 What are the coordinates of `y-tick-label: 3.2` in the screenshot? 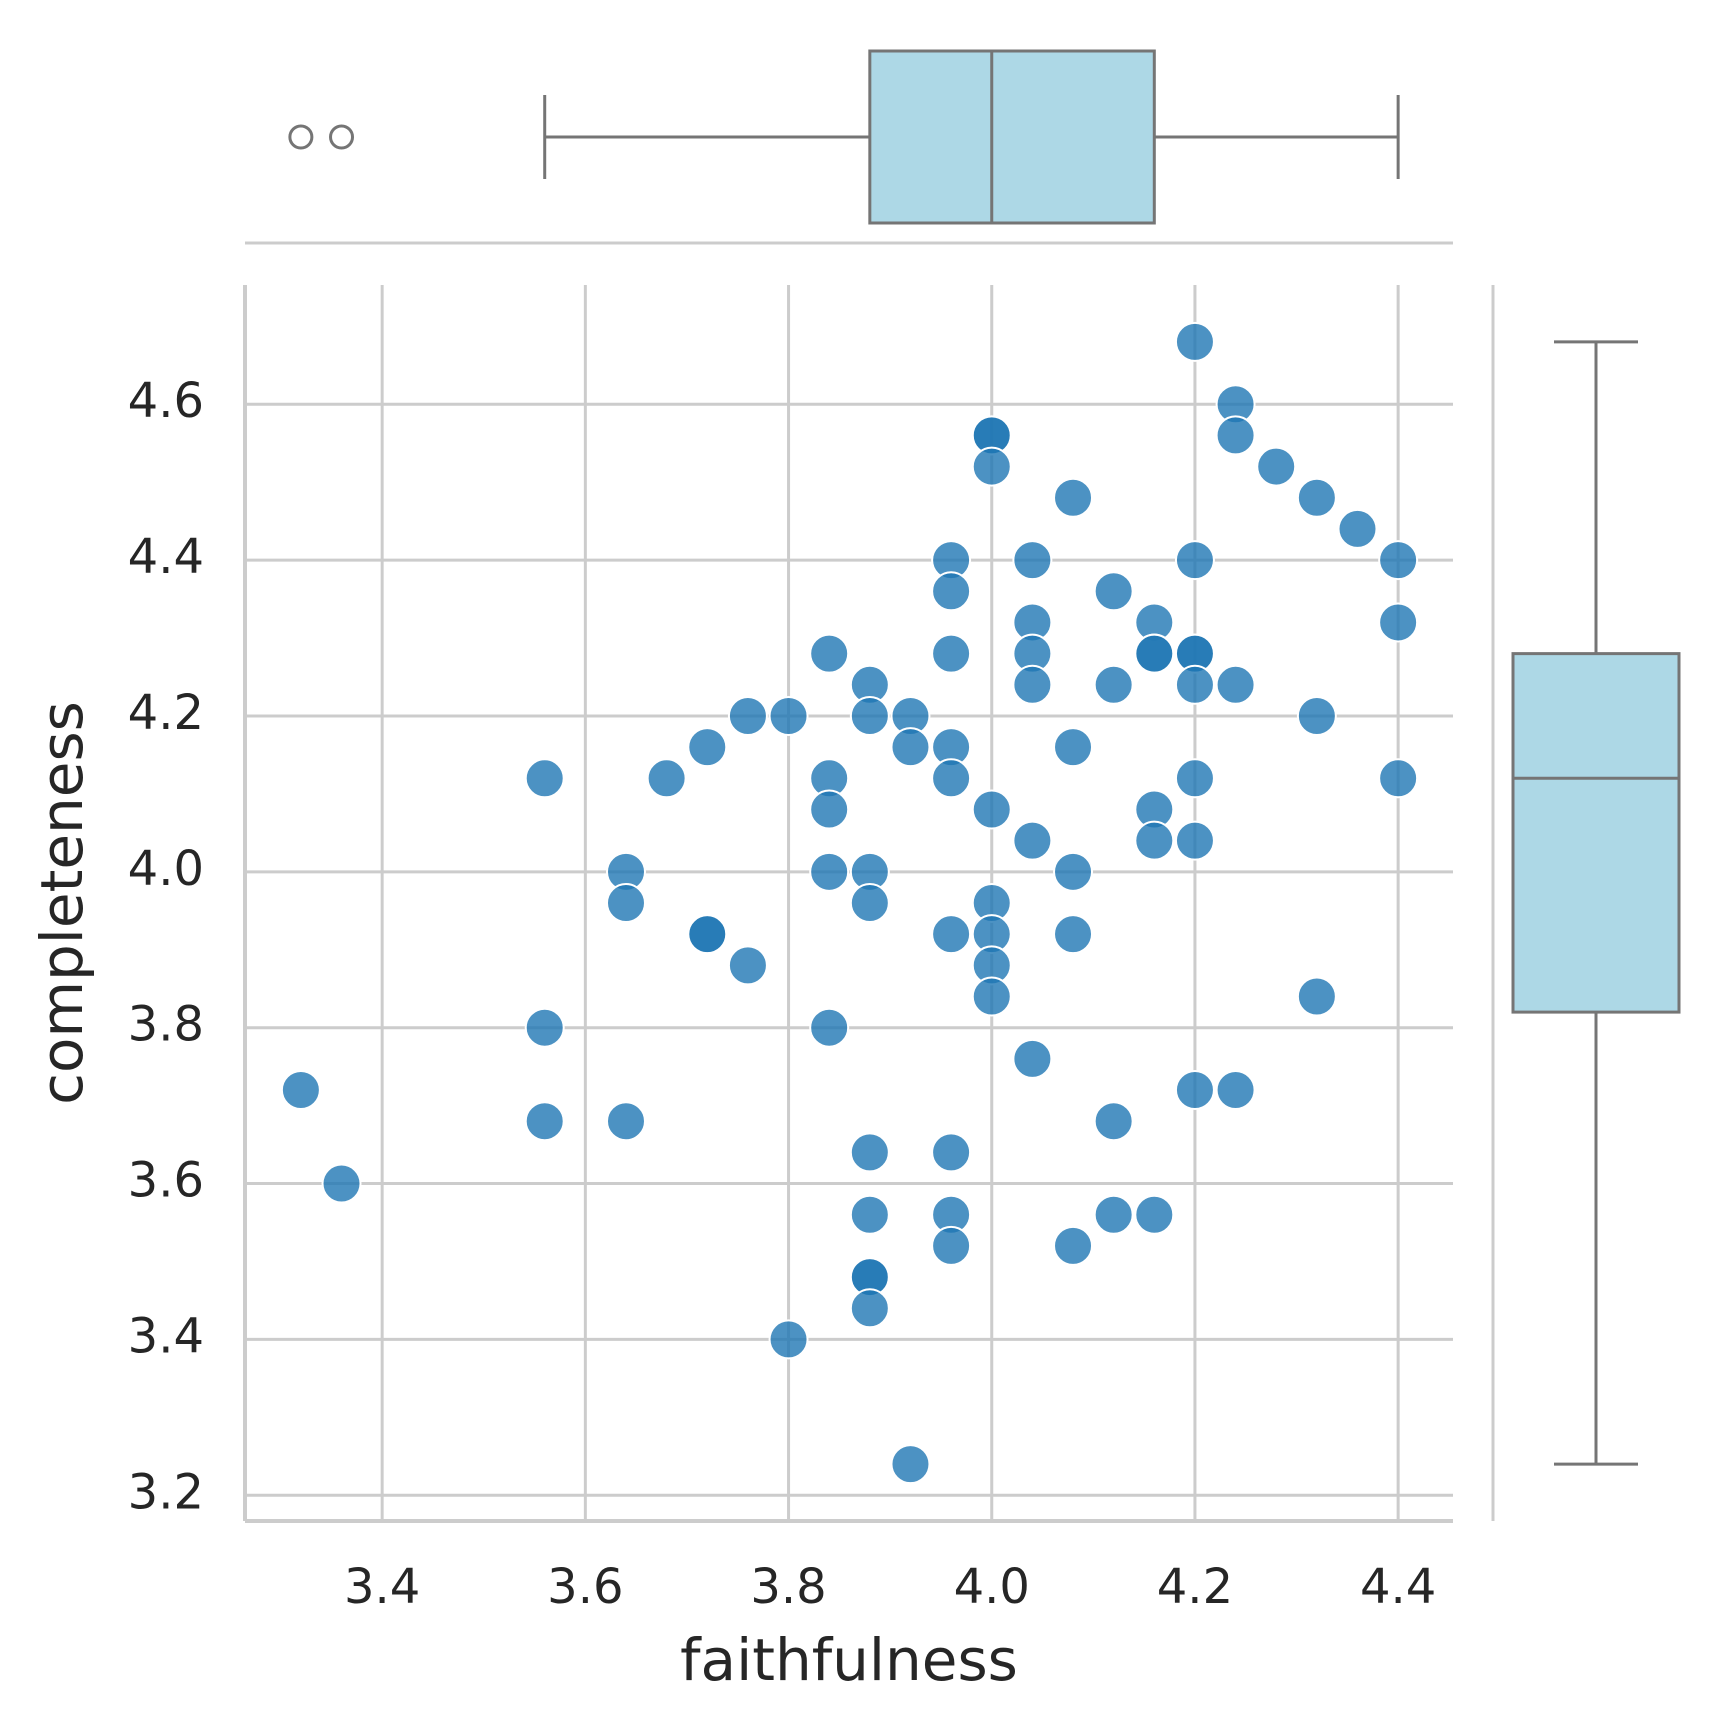 It's located at (166, 1492).